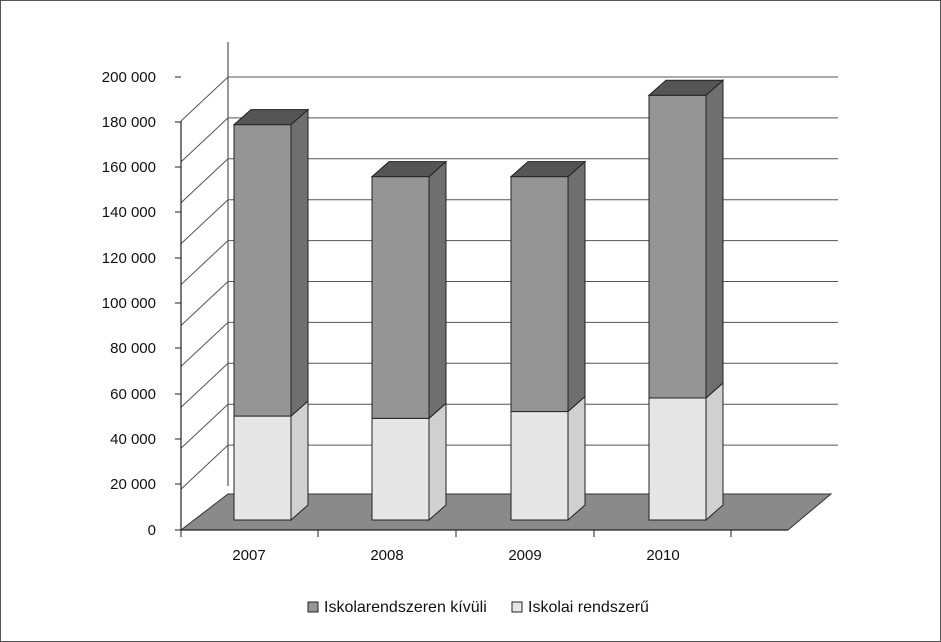  Describe the element at coordinates (129, 258) in the screenshot. I see `y-tick-label: 120 000` at that location.